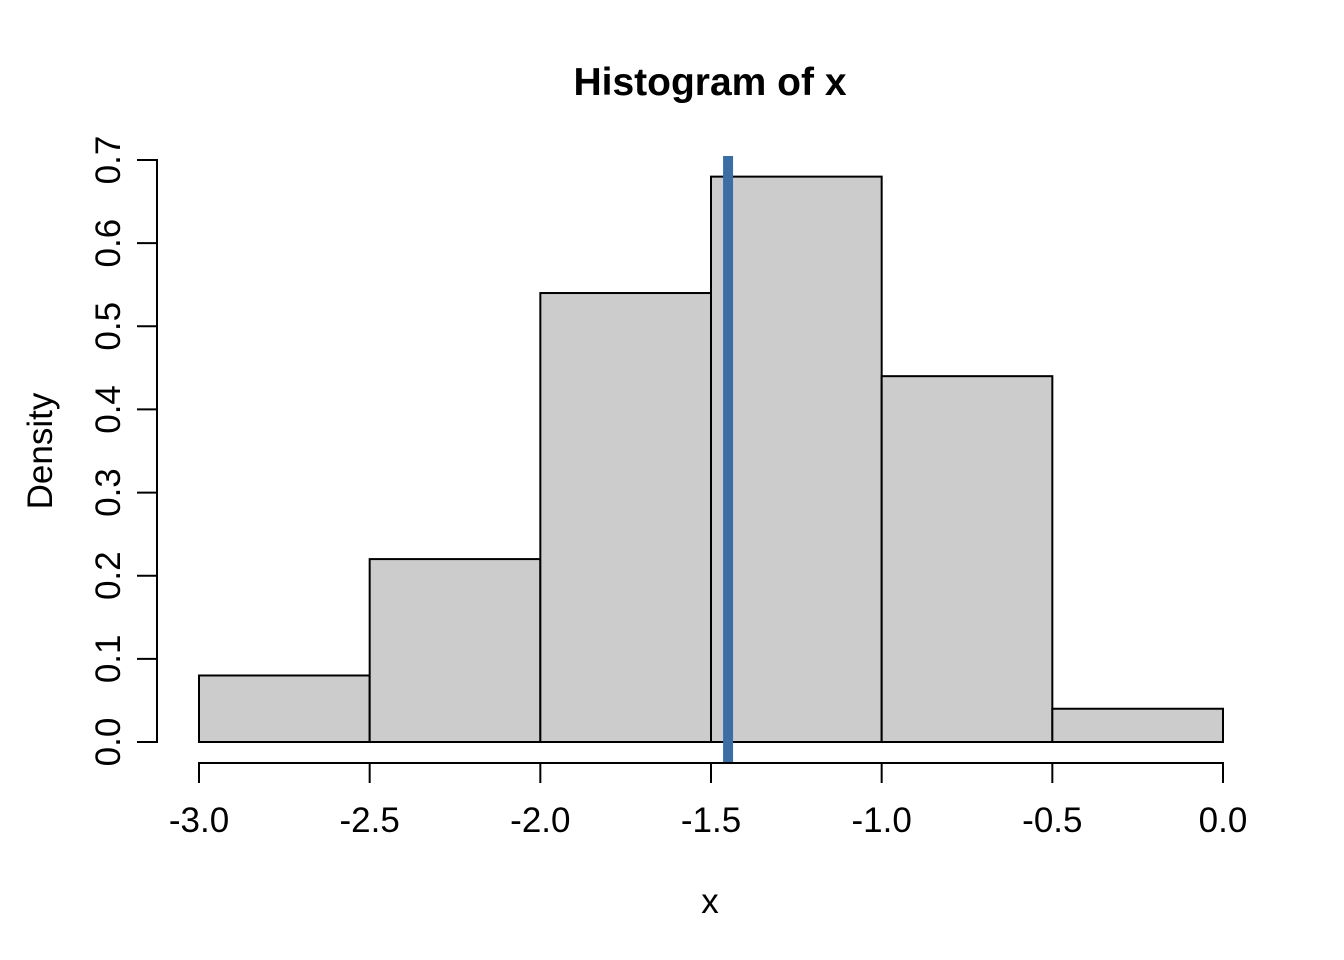  I want to click on x-tick-label-6: 0.0, so click(1223, 820).